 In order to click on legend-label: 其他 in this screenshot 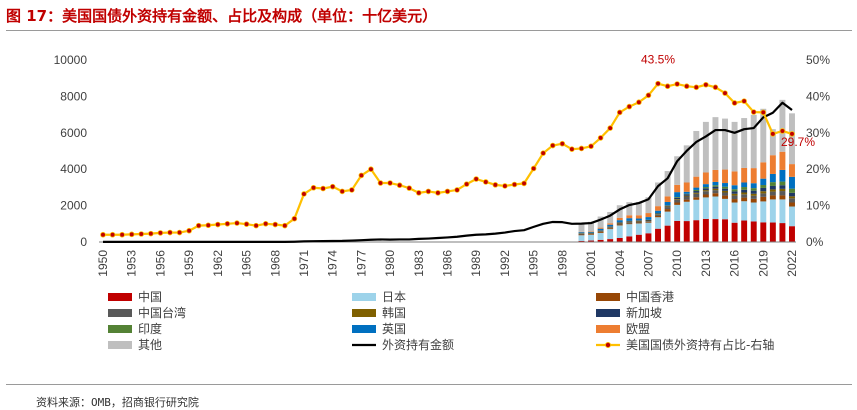, I will do `click(150, 345)`.